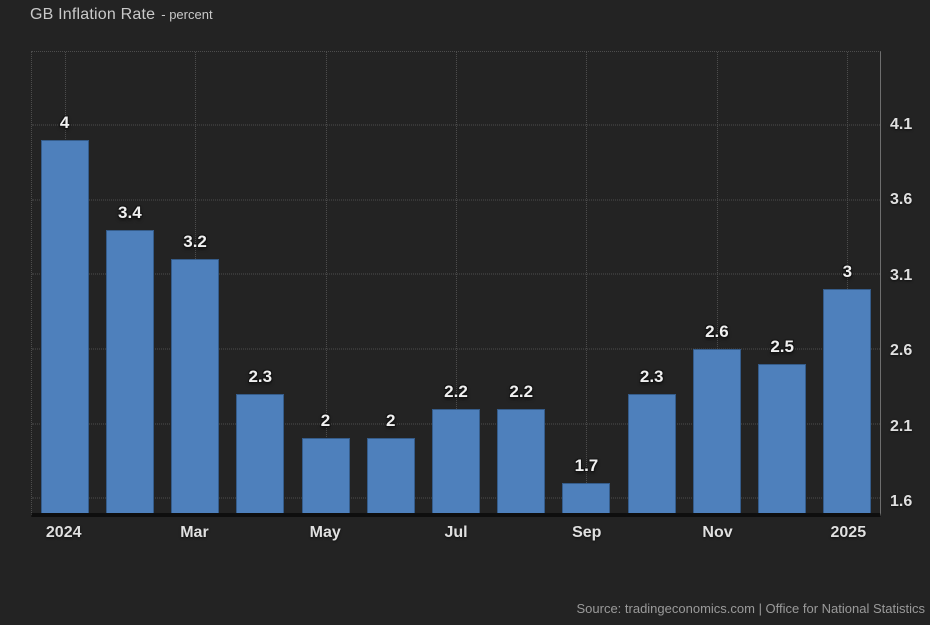 This screenshot has height=625, width=930. I want to click on x-axis-tick-label: 2025, so click(848, 532).